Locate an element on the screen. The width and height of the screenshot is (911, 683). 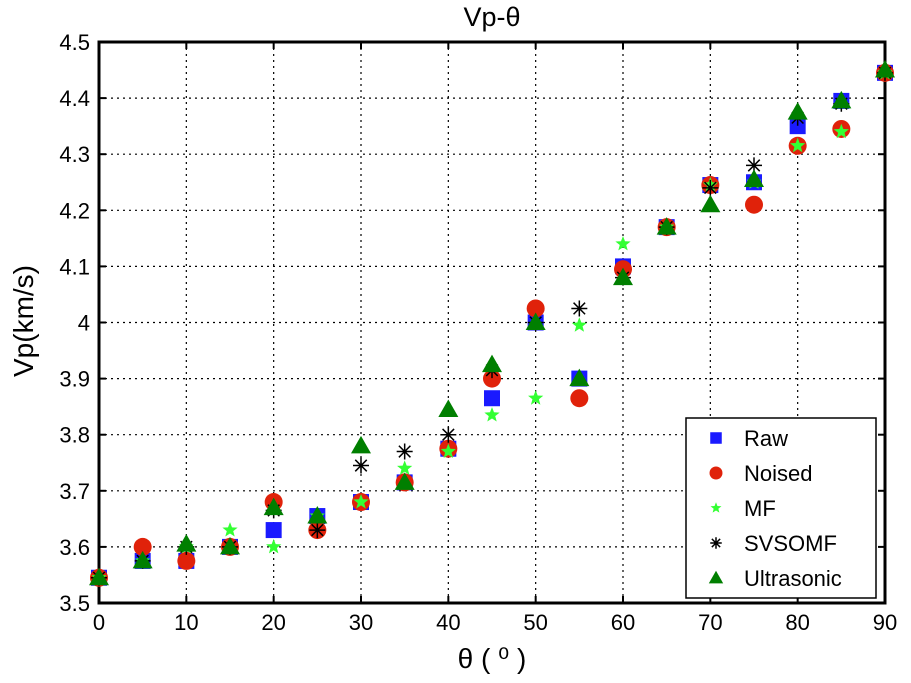
x-tick-label: 50 is located at coordinates (535, 622).